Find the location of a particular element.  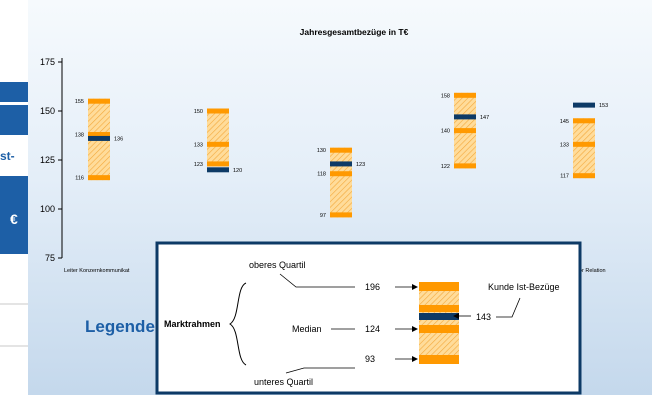

legend-lower-quartile-bar is located at coordinates (439, 359).